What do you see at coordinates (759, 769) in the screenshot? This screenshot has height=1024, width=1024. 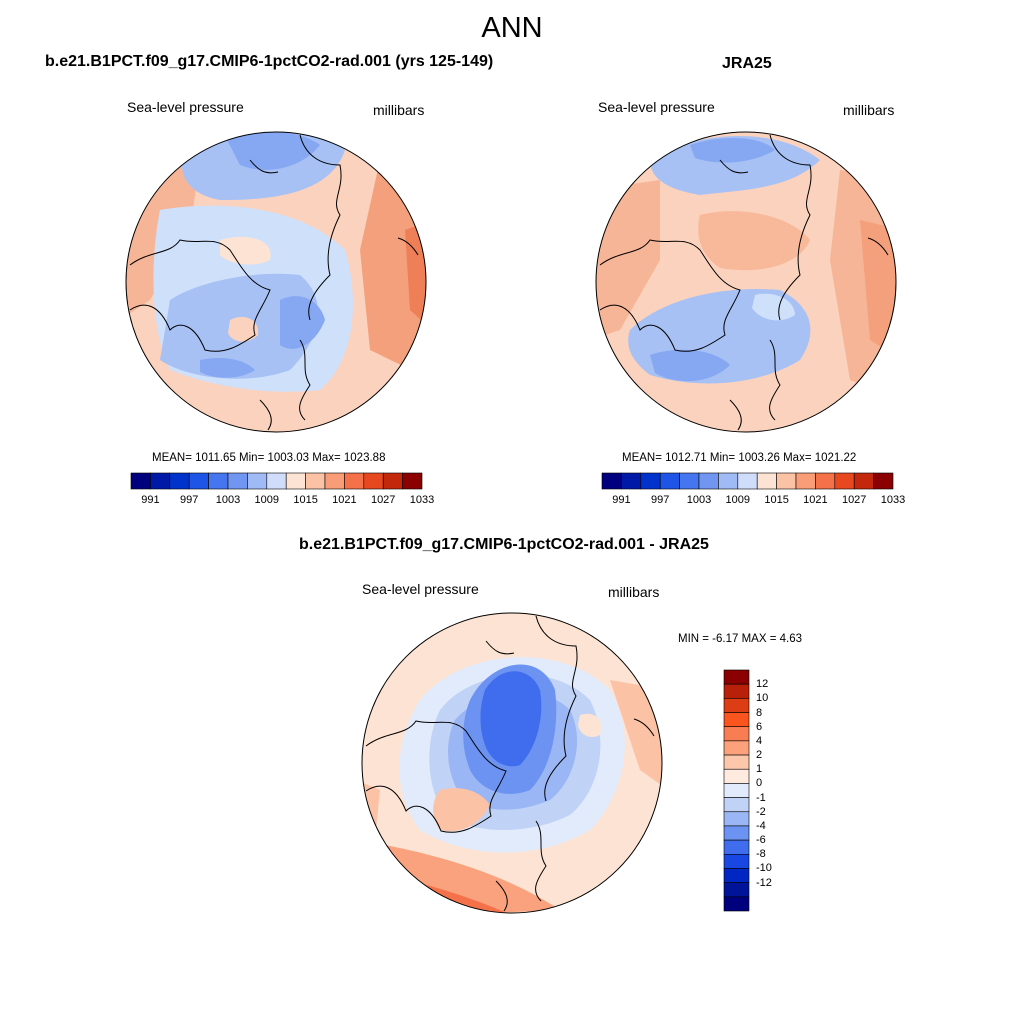 I see `colorbar-difference-label: 1` at bounding box center [759, 769].